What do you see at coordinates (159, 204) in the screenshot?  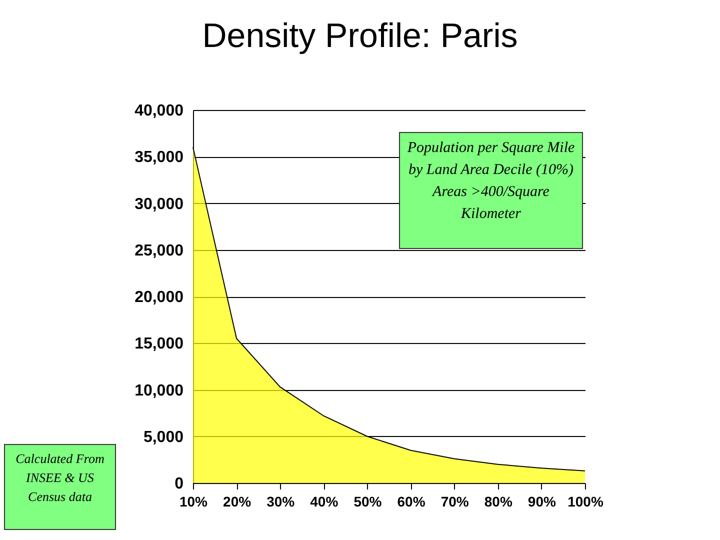 I see `y-tick-label: 30,000` at bounding box center [159, 204].